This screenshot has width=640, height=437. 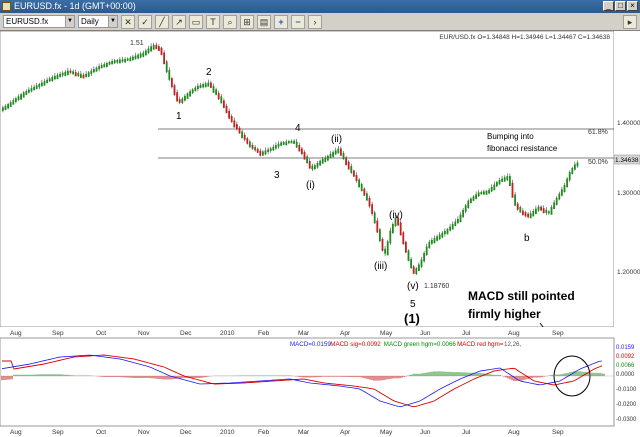 What do you see at coordinates (466, 432) in the screenshot?
I see `month-label: Jul` at bounding box center [466, 432].